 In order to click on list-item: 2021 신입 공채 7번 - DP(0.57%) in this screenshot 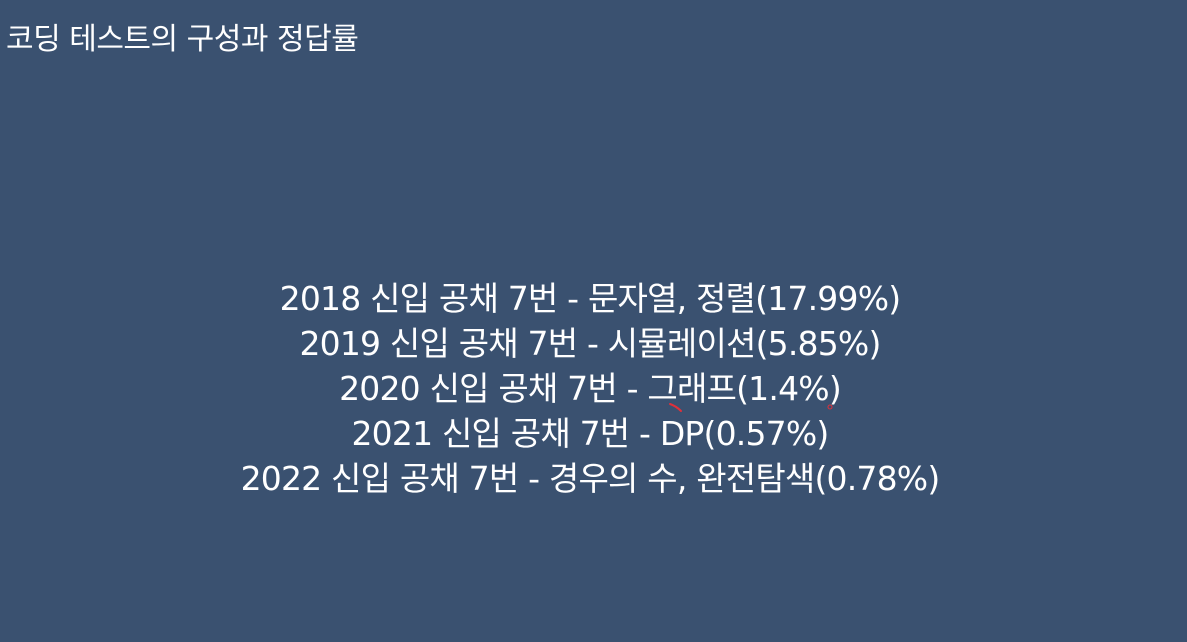, I will do `click(590, 433)`.